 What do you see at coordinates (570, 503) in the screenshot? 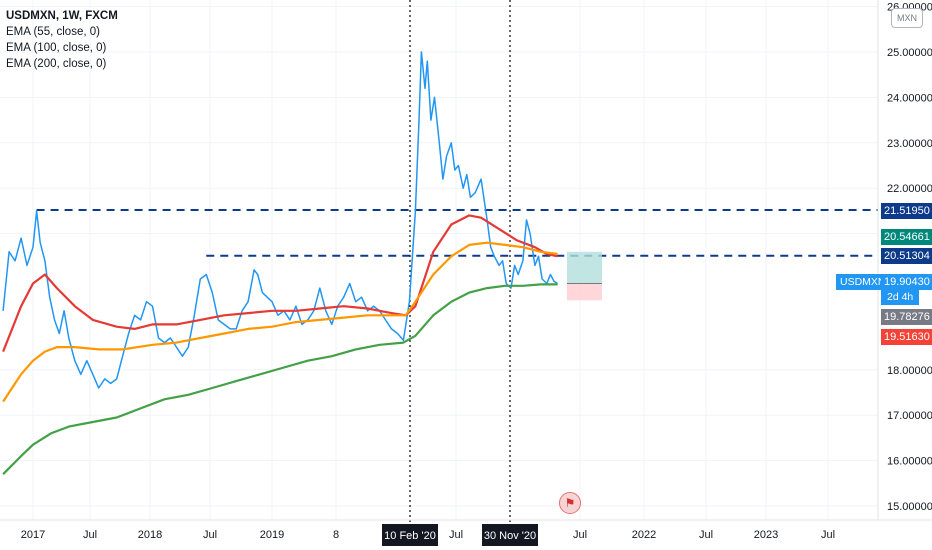
I see `us-flag-icon: ⚑` at bounding box center [570, 503].